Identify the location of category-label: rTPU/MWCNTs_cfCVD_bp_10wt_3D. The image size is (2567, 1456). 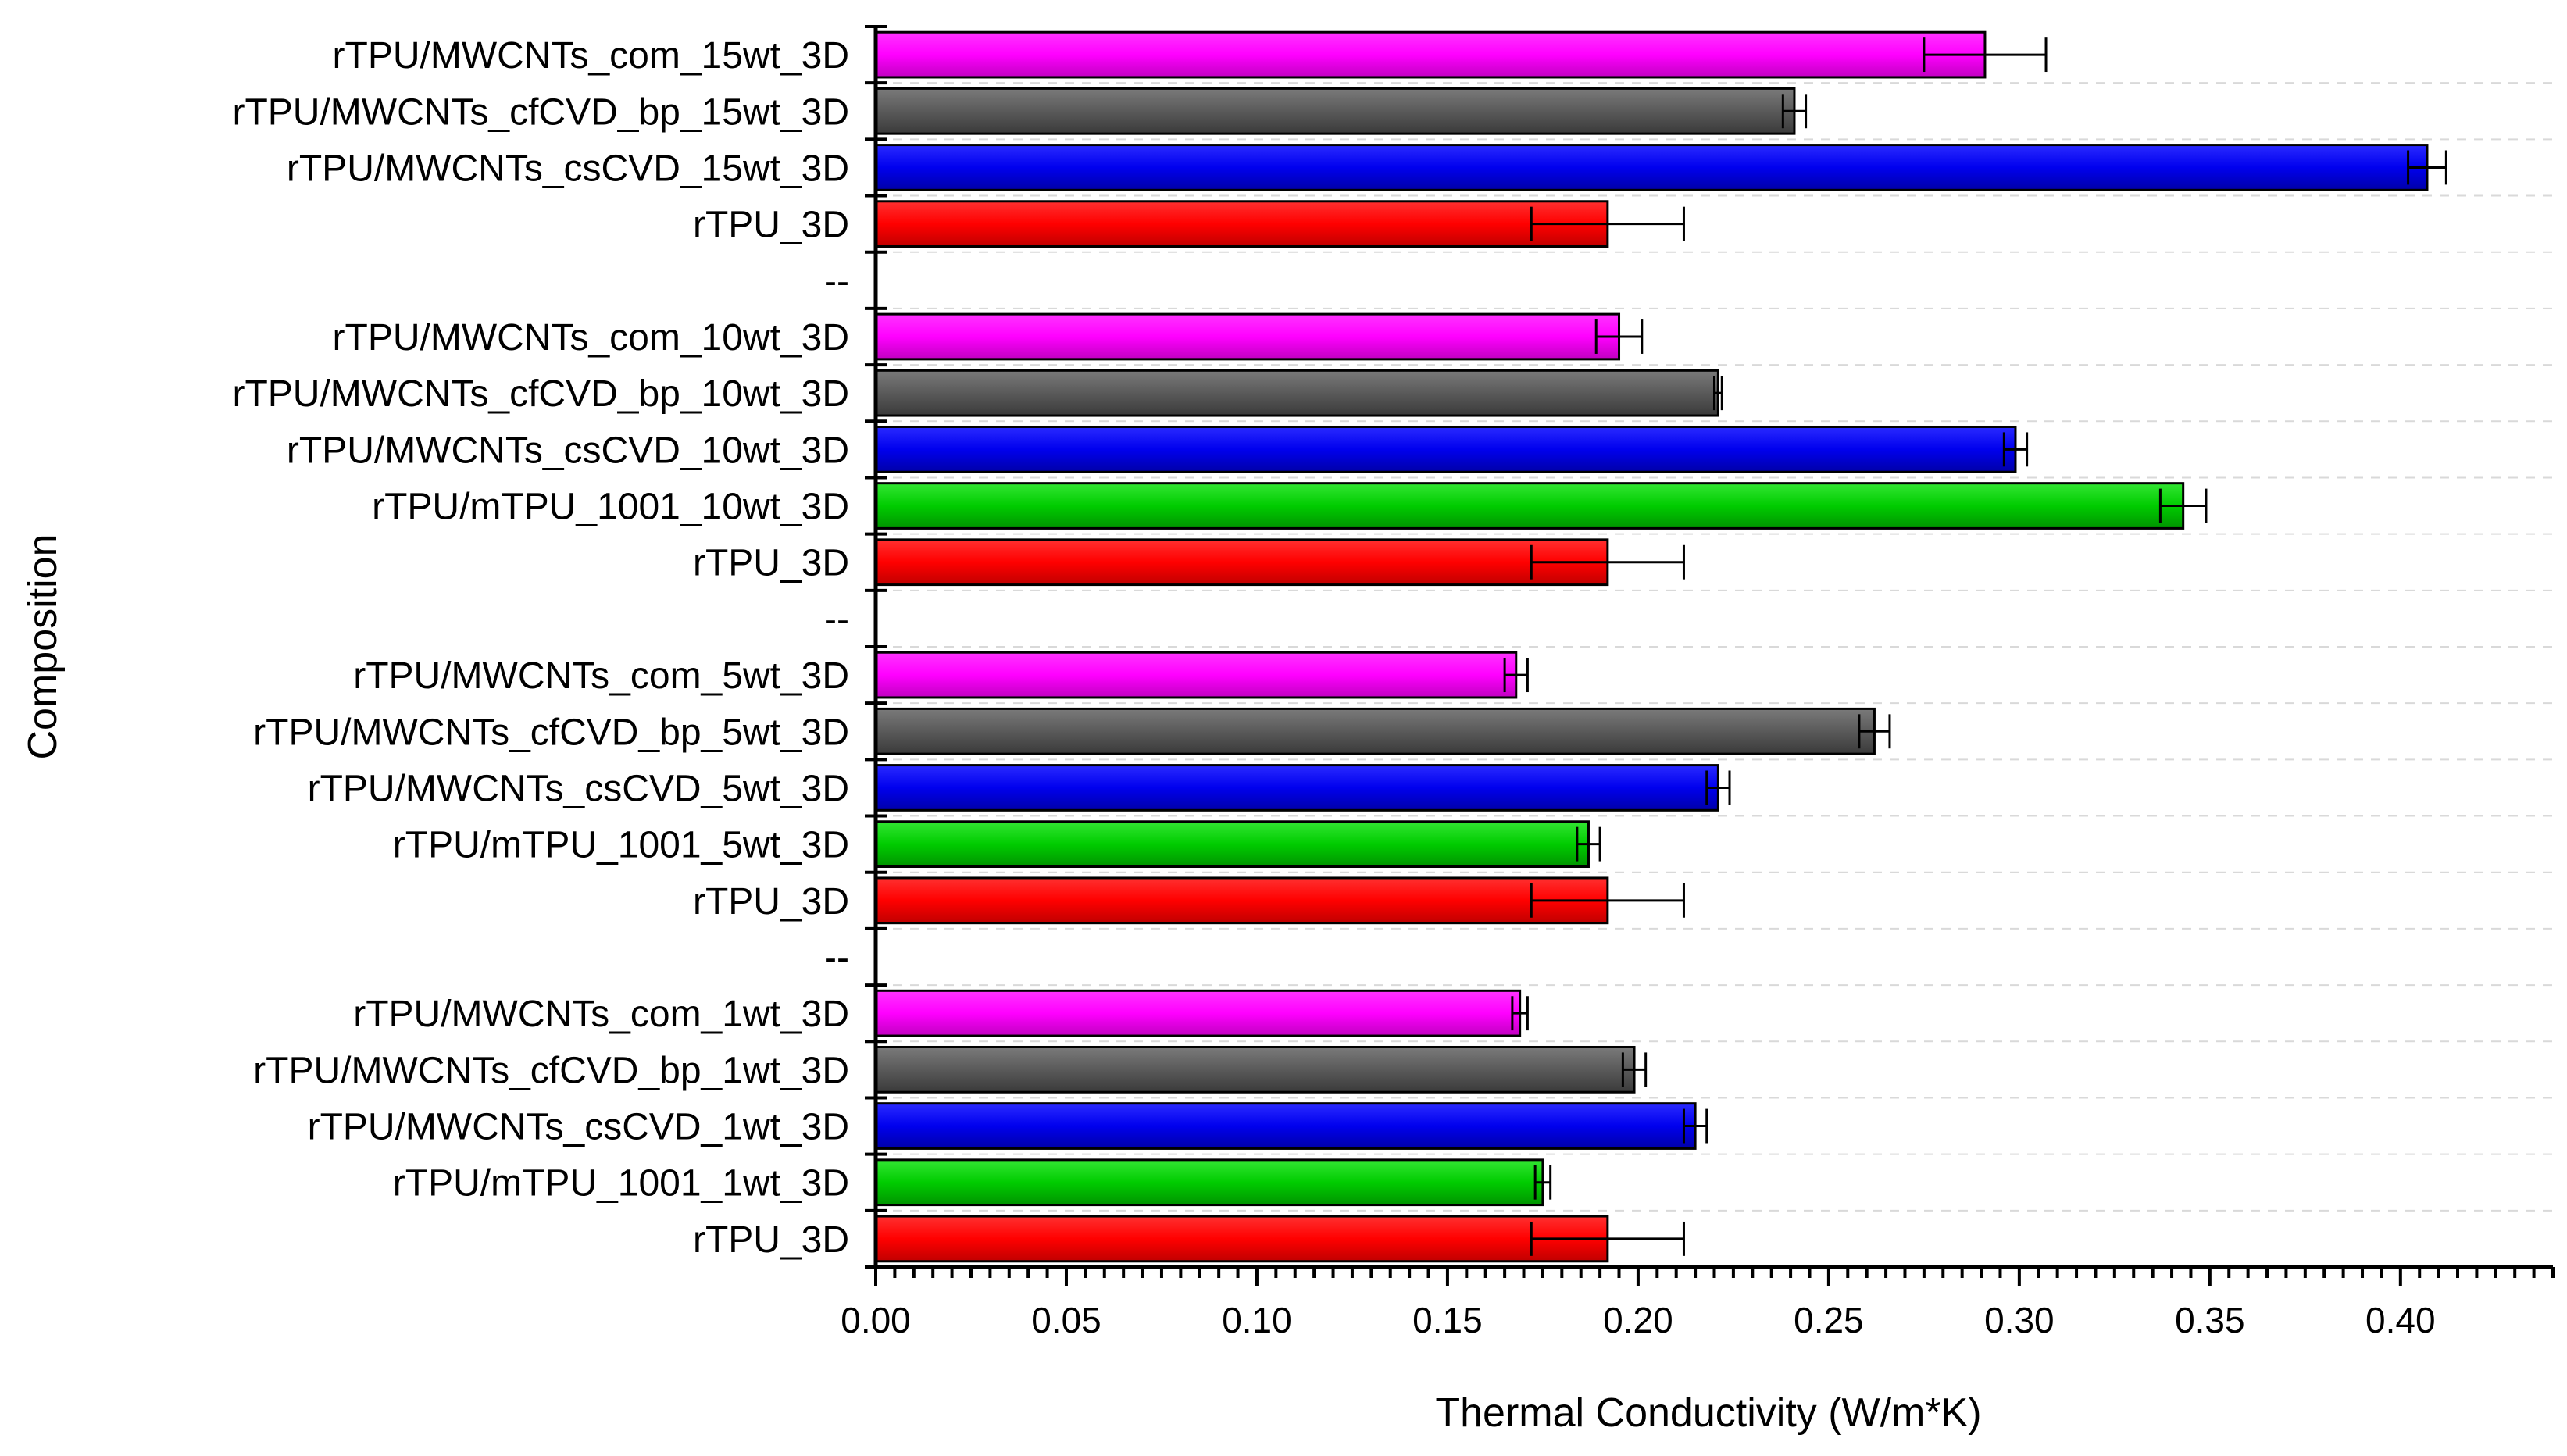
(540, 394).